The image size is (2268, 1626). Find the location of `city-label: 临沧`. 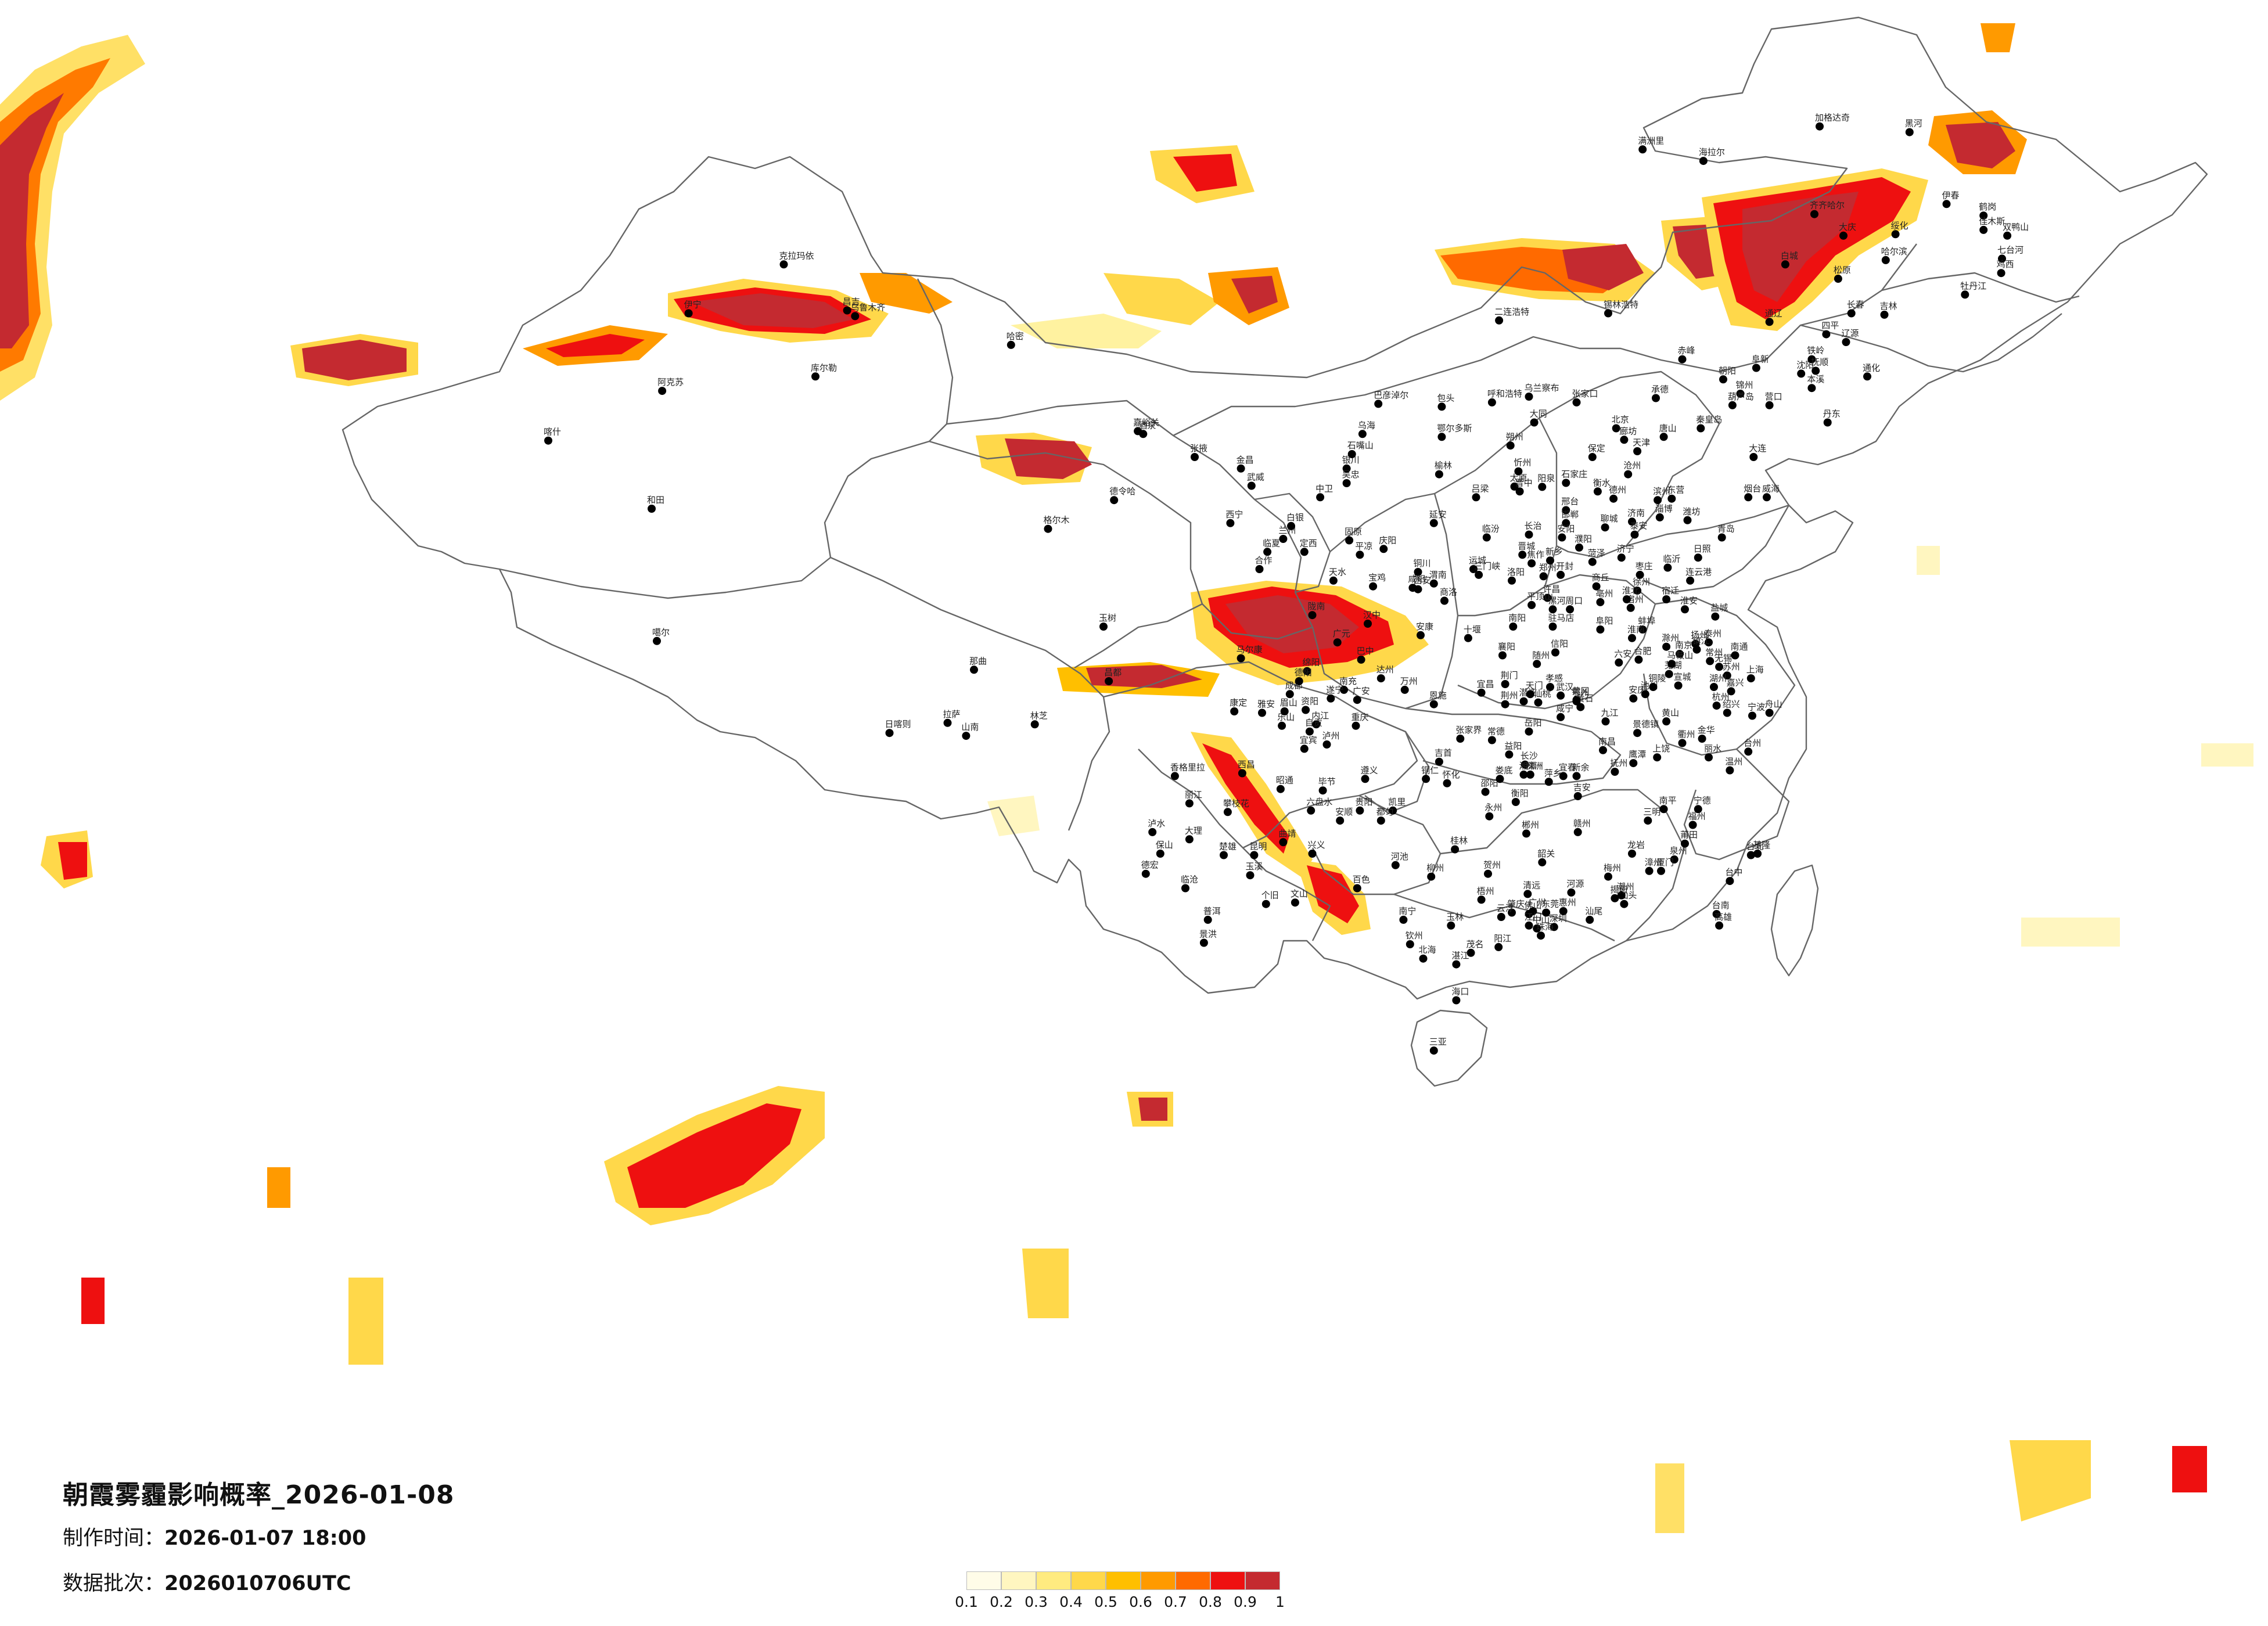

city-label: 临沧 is located at coordinates (1189, 880).